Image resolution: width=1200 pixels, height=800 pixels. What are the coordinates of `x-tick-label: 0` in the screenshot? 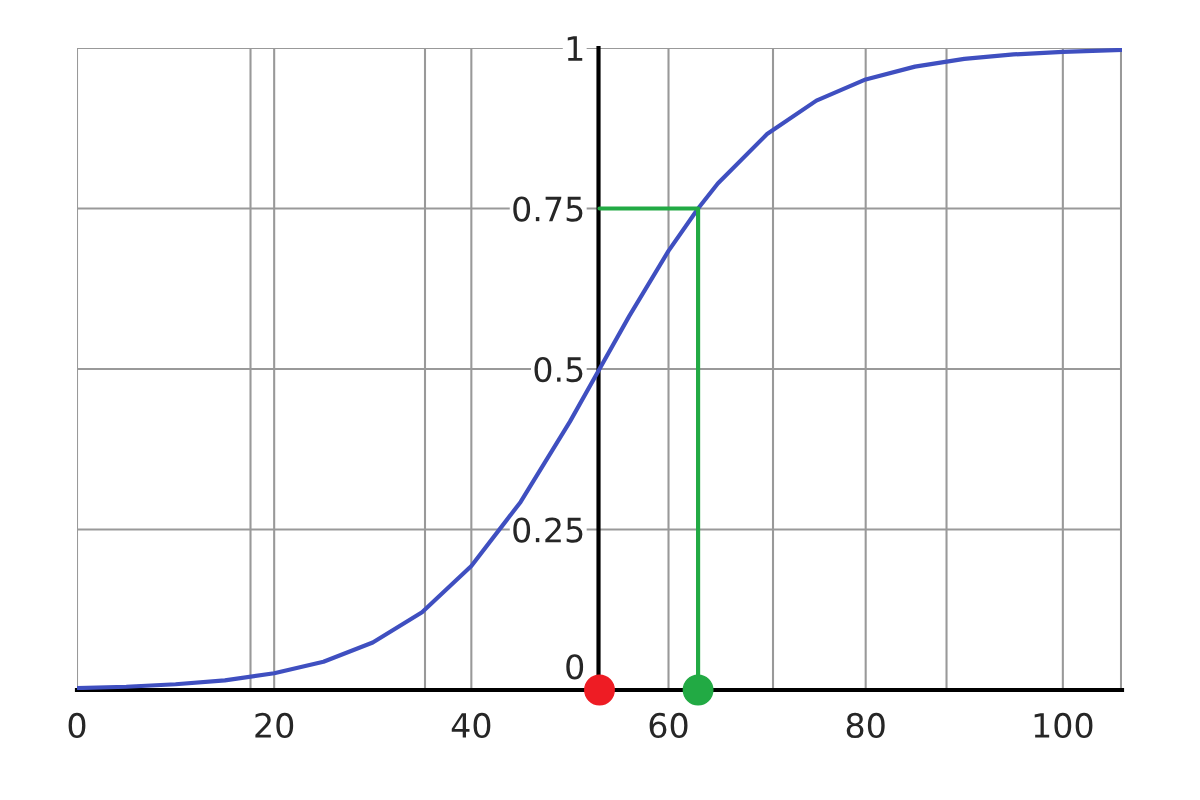 It's located at (77, 725).